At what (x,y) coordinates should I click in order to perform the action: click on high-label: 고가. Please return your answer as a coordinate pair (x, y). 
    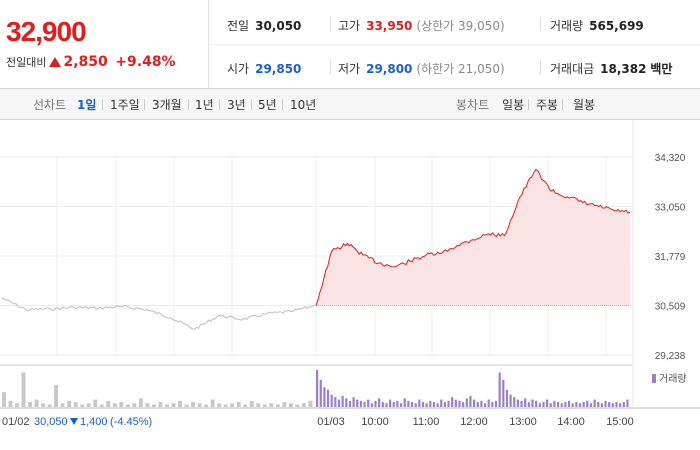
    Looking at the image, I should click on (349, 26).